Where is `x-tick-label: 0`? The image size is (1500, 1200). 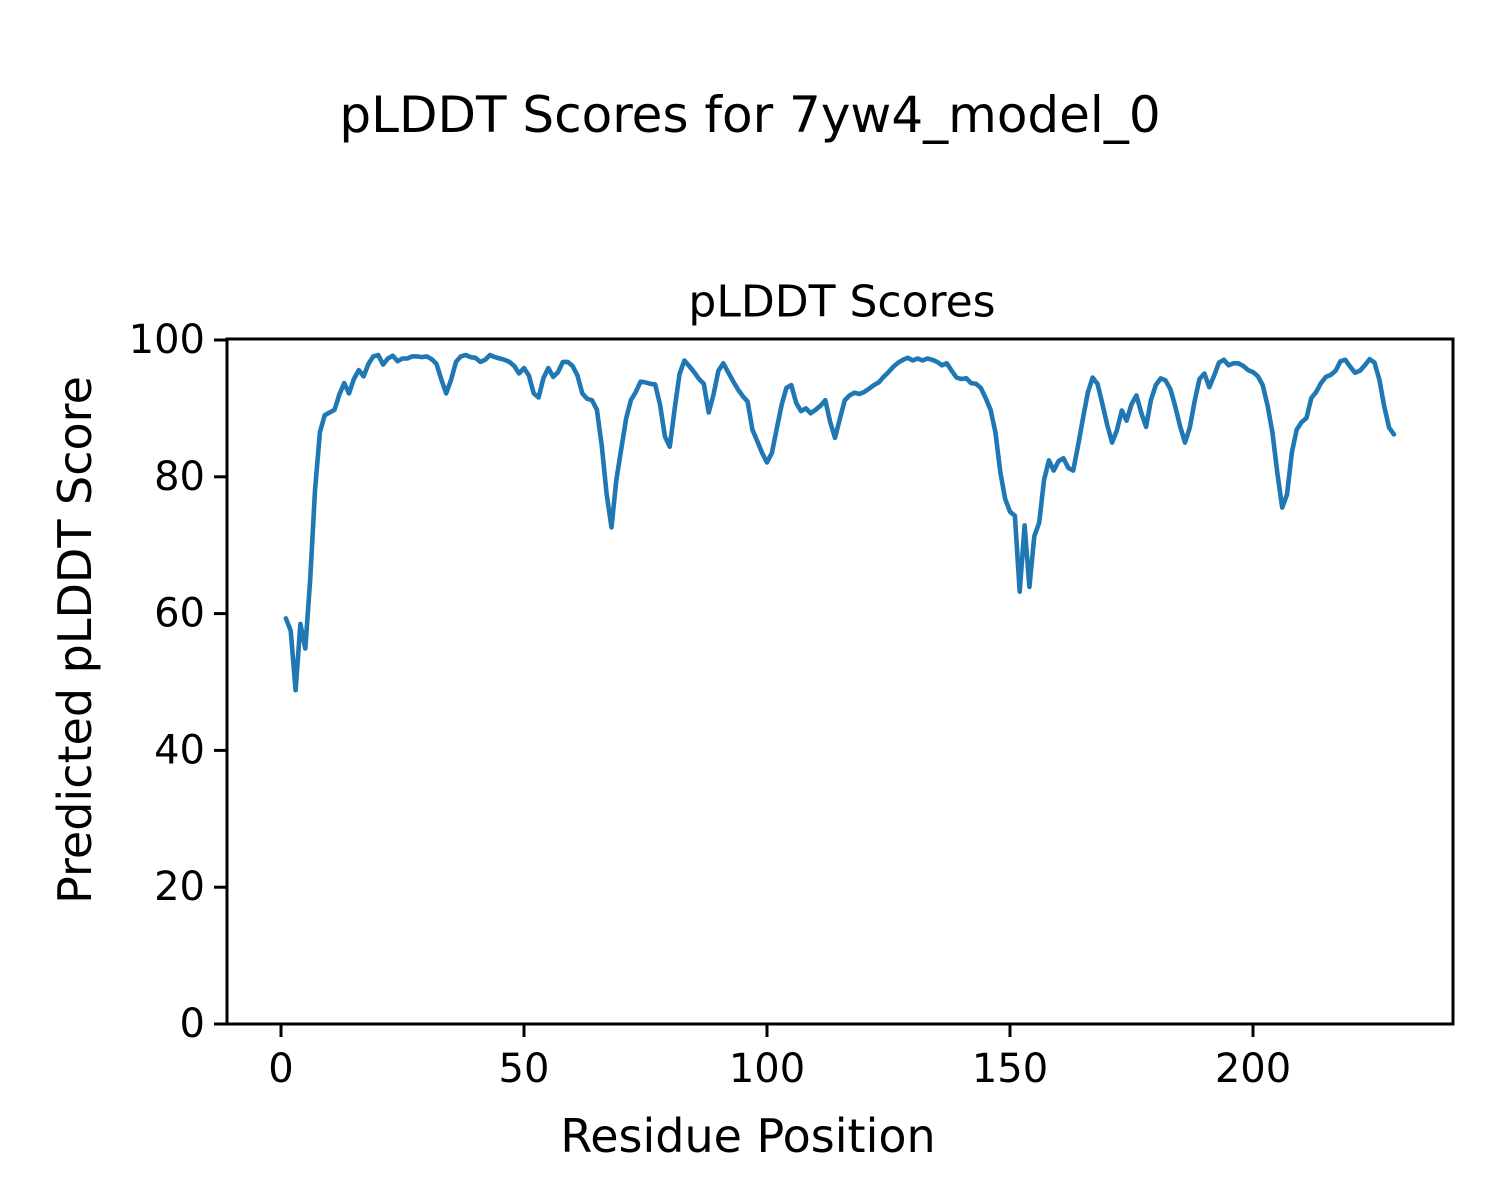 x-tick-label: 0 is located at coordinates (280, 1069).